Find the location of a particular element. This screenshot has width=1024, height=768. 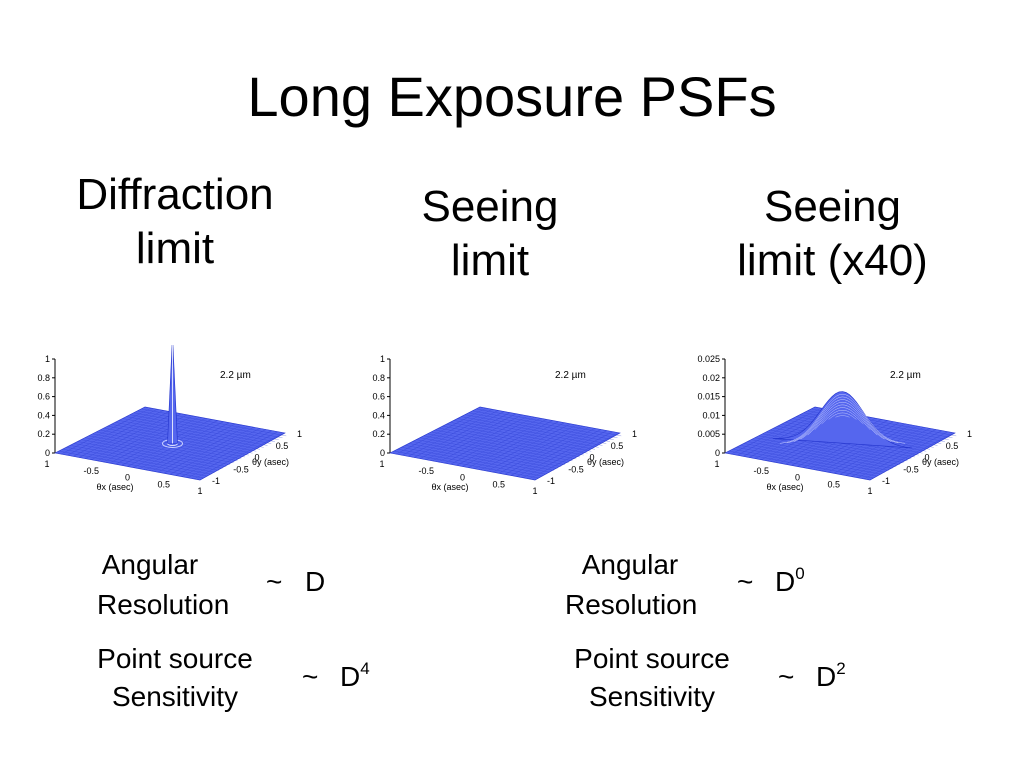

heading-line: limit is located at coordinates (490, 260).